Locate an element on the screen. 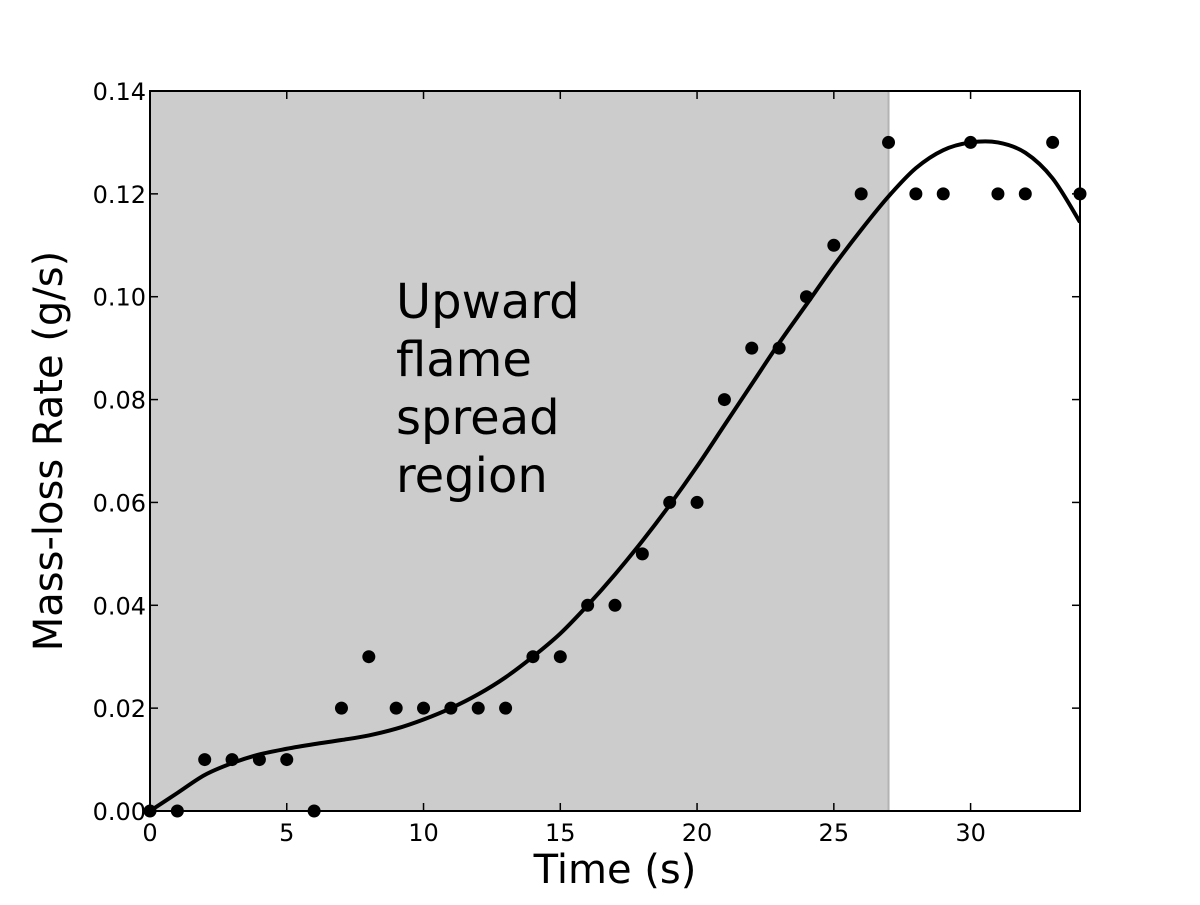  y-tick-label: 0.00 is located at coordinates (119, 812).